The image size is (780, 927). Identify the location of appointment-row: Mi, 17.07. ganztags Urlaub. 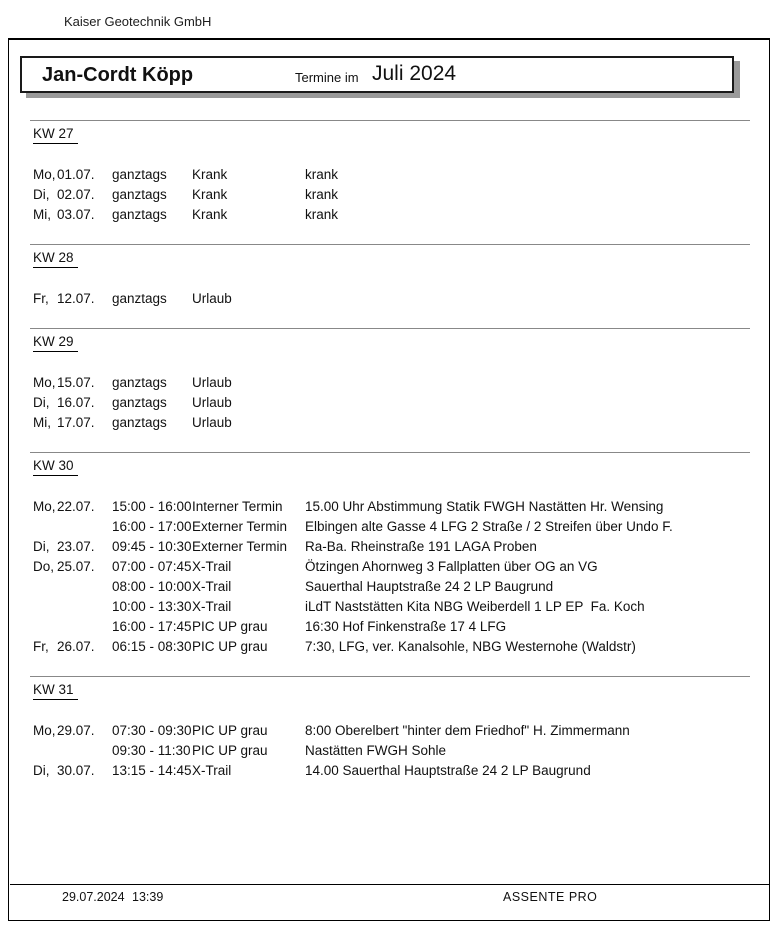
(390, 423).